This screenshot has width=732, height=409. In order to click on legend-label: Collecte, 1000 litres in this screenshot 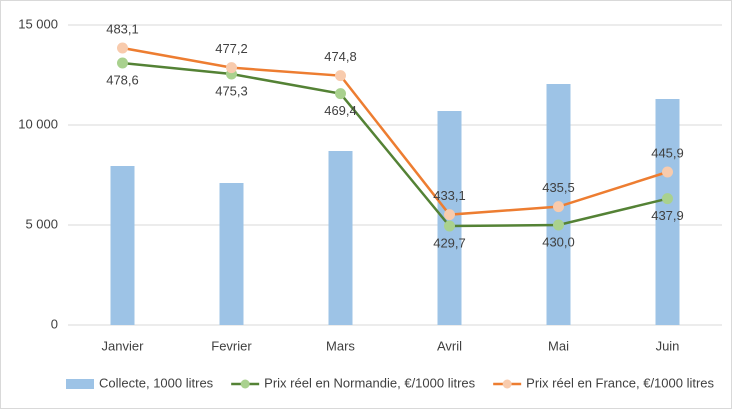, I will do `click(156, 382)`.